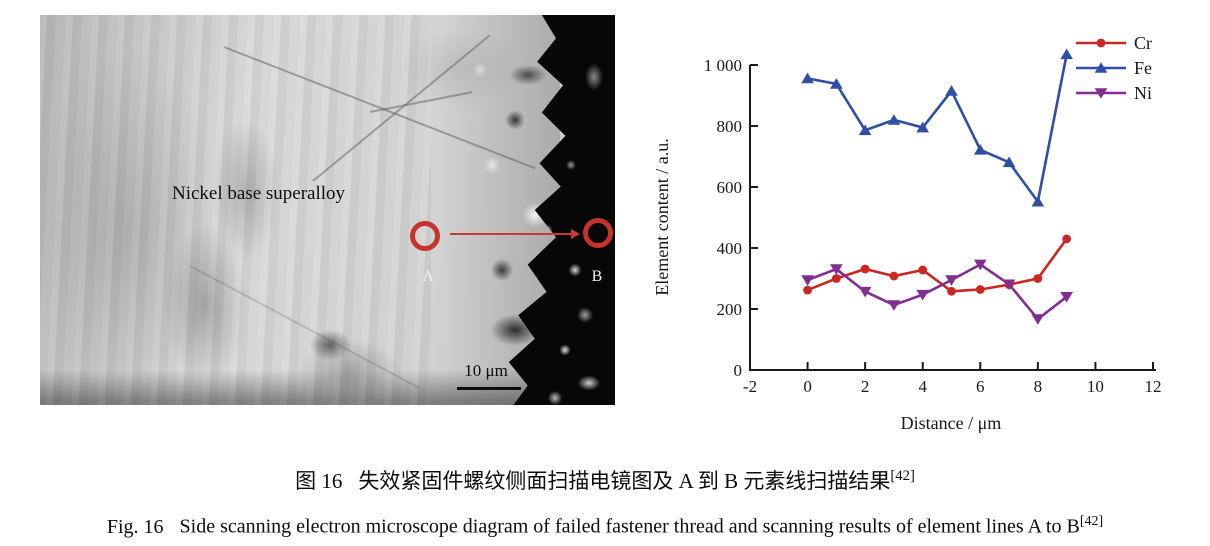  I want to click on svg-text: 2, so click(865, 386).